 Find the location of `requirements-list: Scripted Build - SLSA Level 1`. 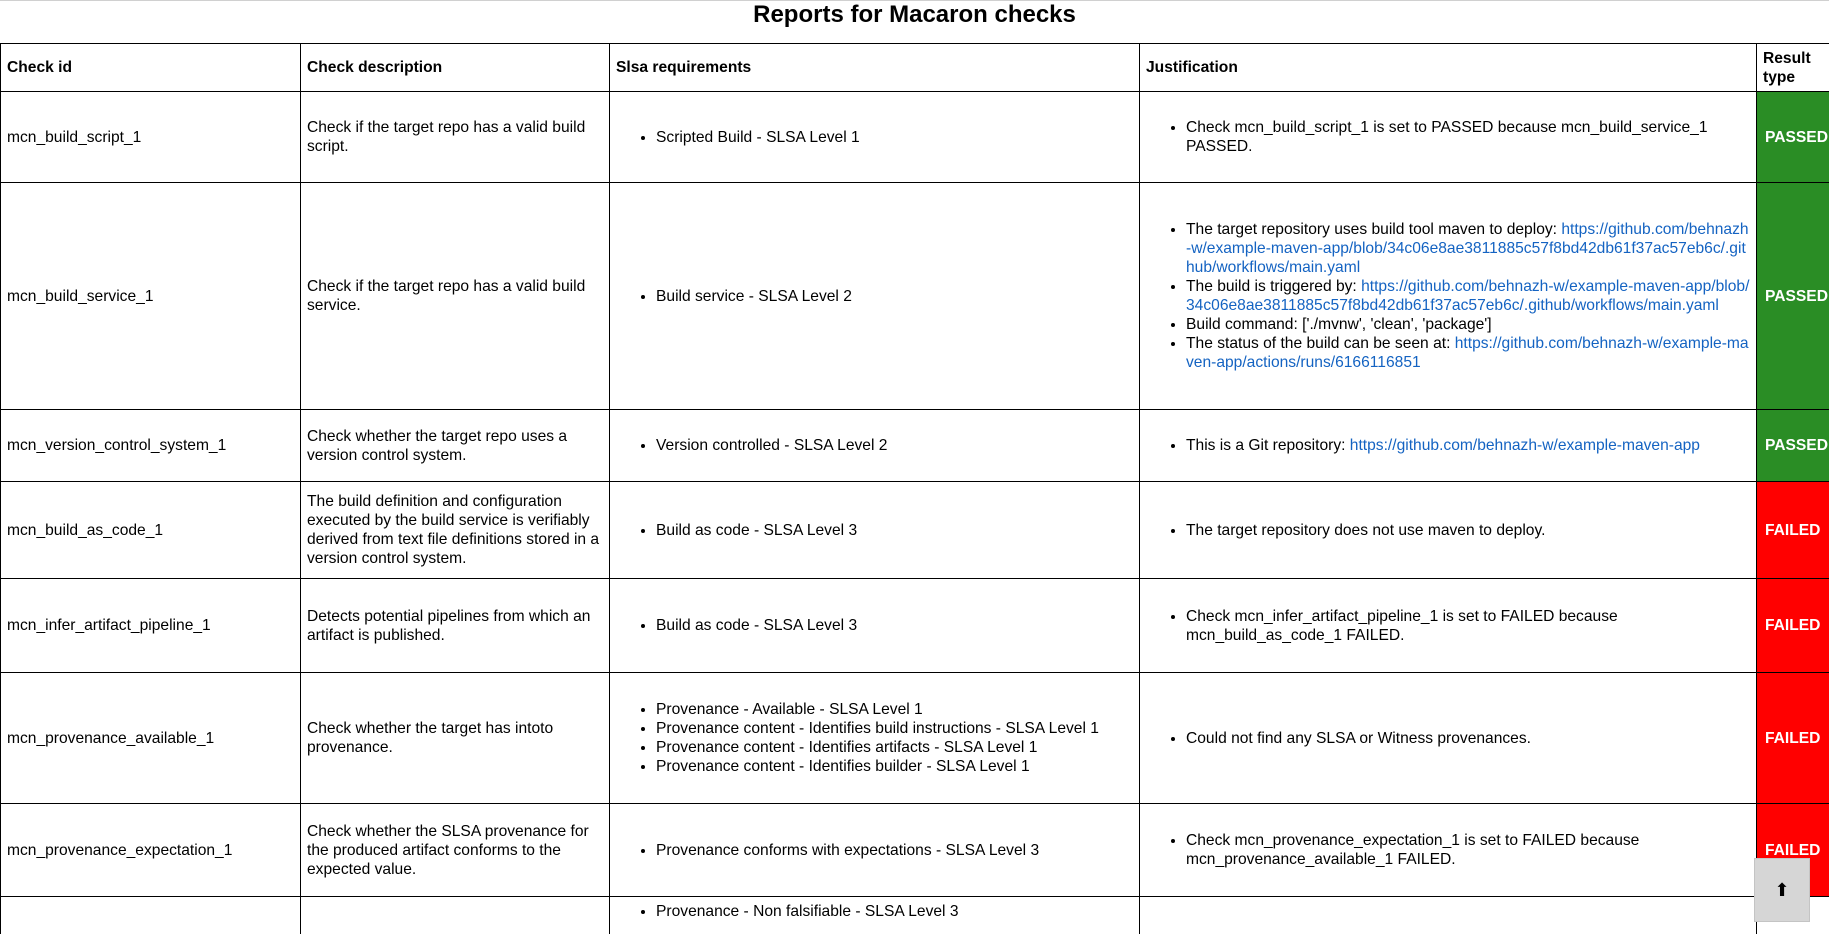

requirements-list: Scripted Build - SLSA Level 1 is located at coordinates (874, 137).